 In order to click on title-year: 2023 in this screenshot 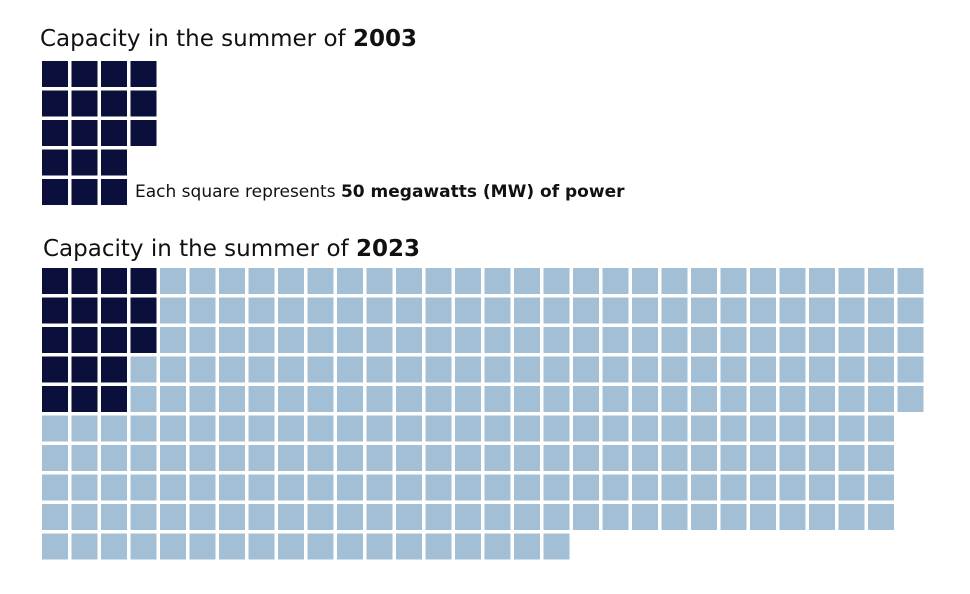, I will do `click(387, 249)`.